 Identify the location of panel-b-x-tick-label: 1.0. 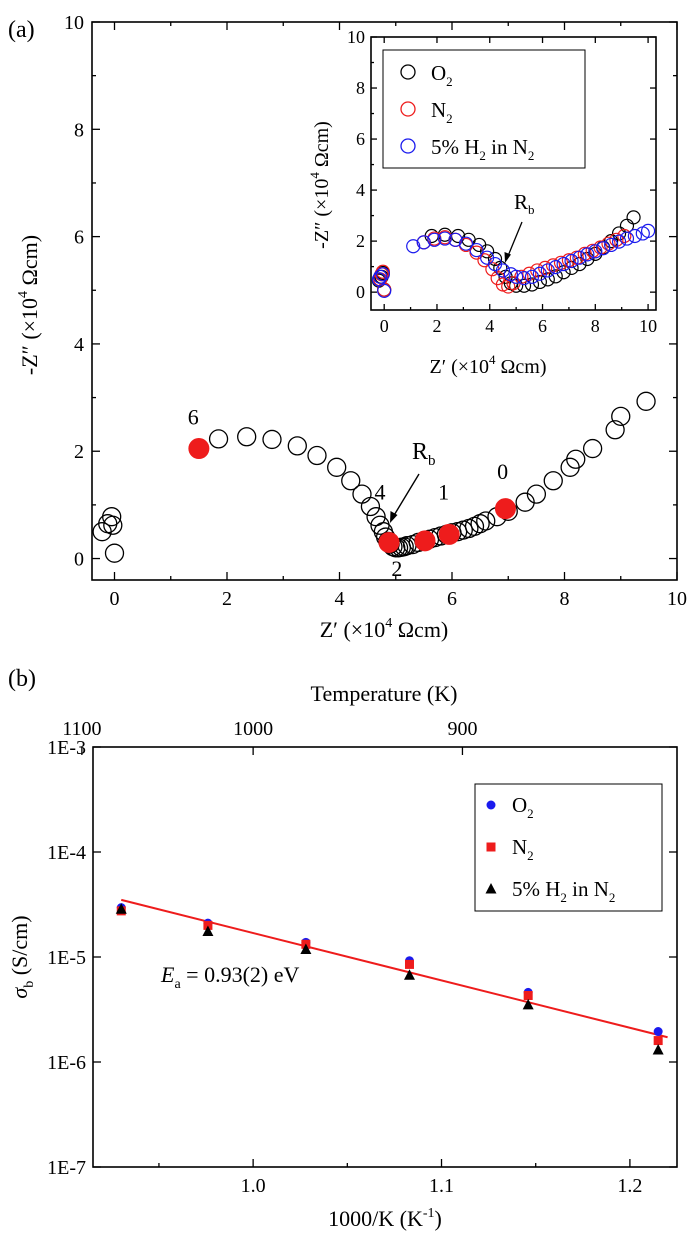
(253, 1186).